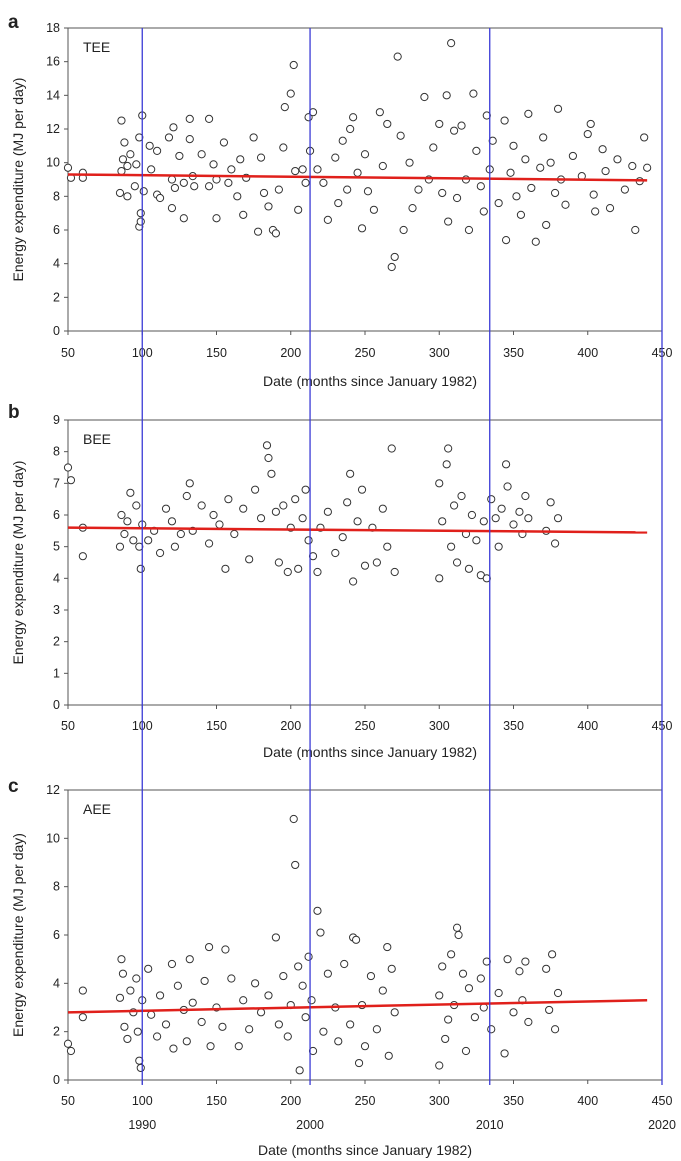 The width and height of the screenshot is (681, 1161). Describe the element at coordinates (56, 196) in the screenshot. I see `y-tick-label: 8` at that location.